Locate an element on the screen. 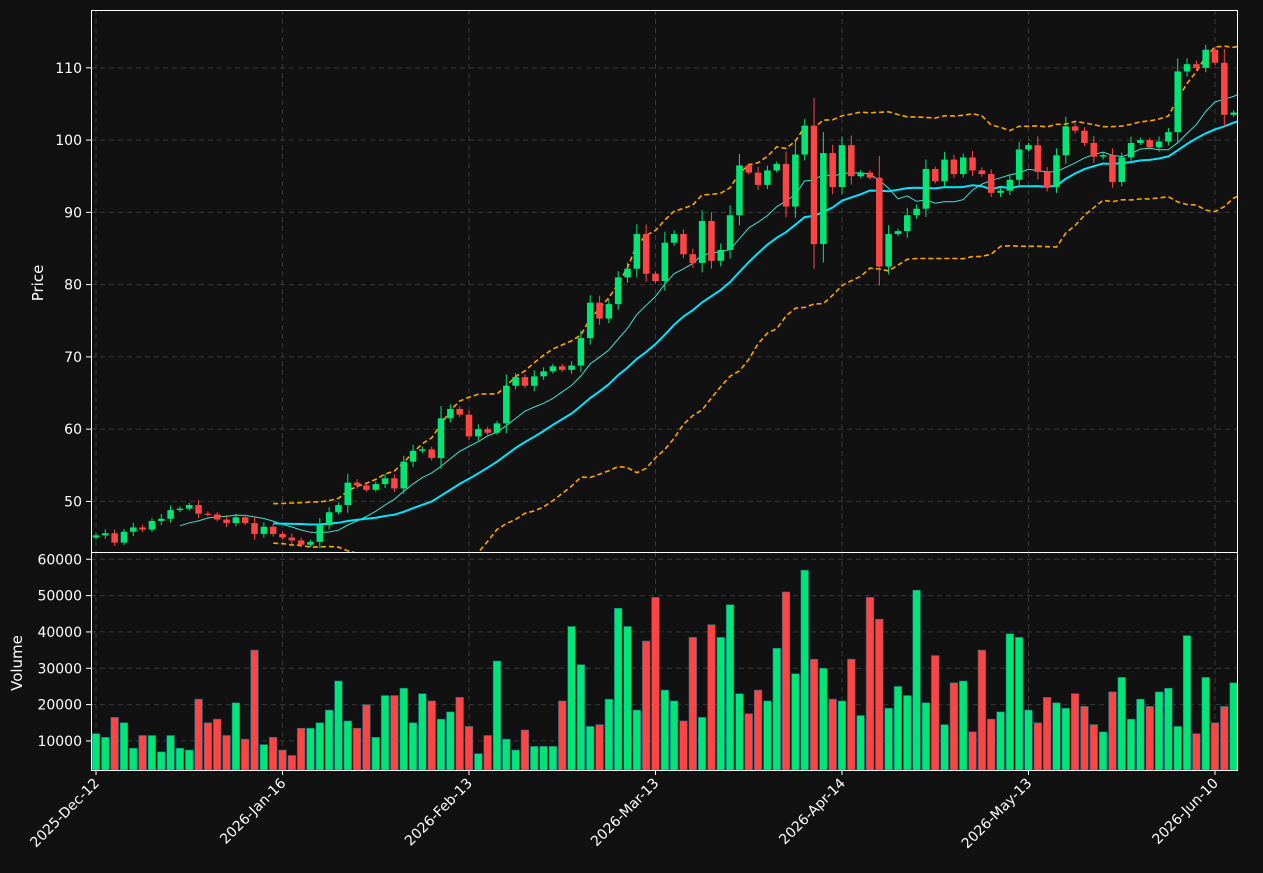 This screenshot has height=873, width=1263. date-tick-label: 2026-Jun-10 is located at coordinates (1186, 812).